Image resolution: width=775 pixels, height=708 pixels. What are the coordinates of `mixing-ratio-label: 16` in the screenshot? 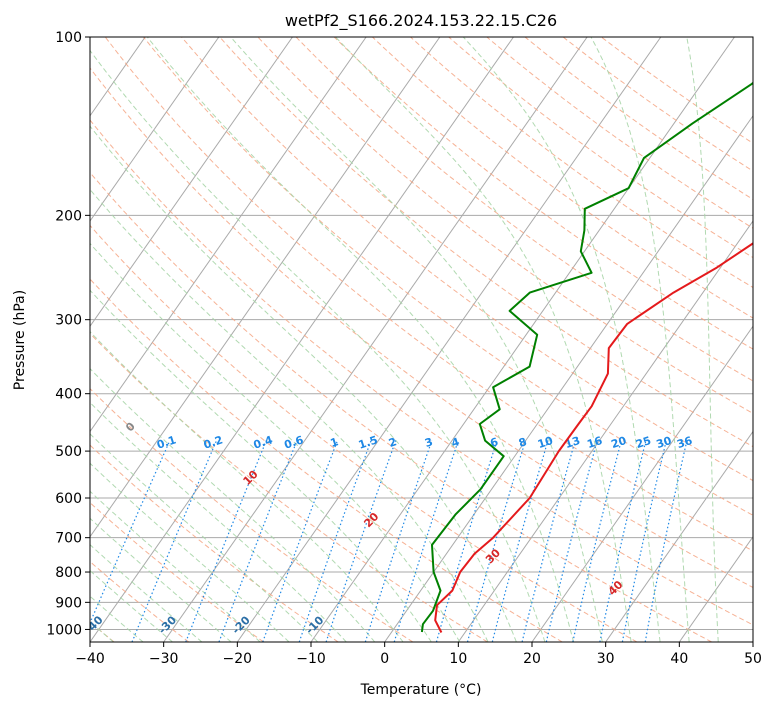 It's located at (594, 442).